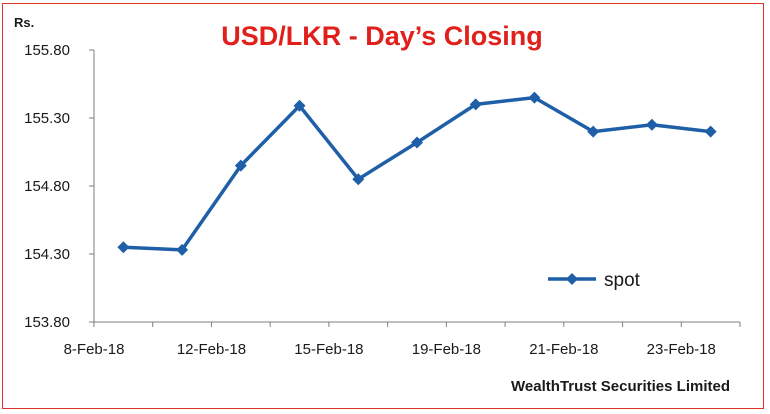 This screenshot has height=414, width=770. What do you see at coordinates (446, 349) in the screenshot?
I see `x-tick-label: 19-Feb-18` at bounding box center [446, 349].